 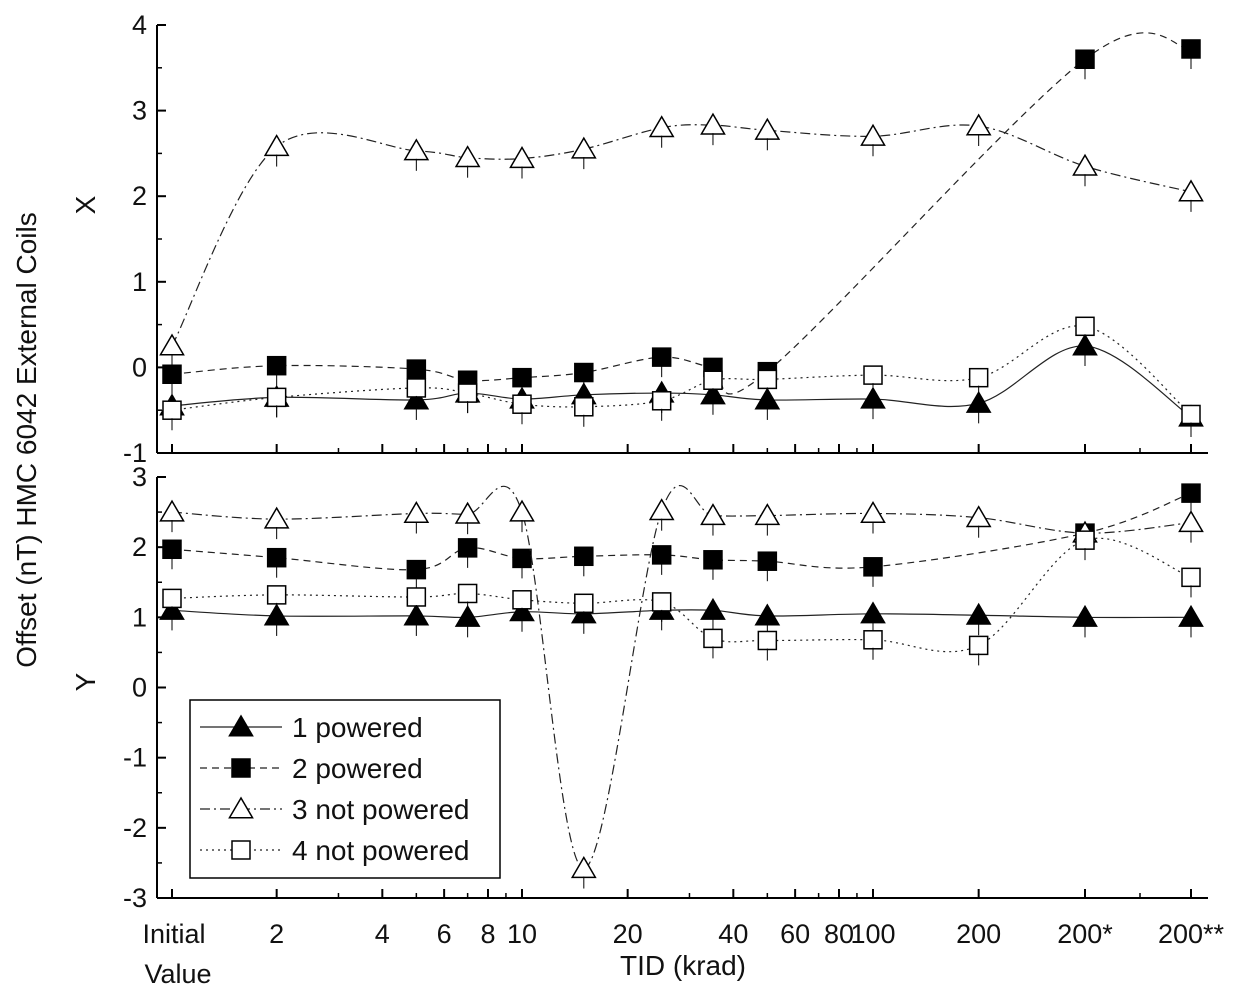 I want to click on x-tick-label: 4, so click(x=382, y=934).